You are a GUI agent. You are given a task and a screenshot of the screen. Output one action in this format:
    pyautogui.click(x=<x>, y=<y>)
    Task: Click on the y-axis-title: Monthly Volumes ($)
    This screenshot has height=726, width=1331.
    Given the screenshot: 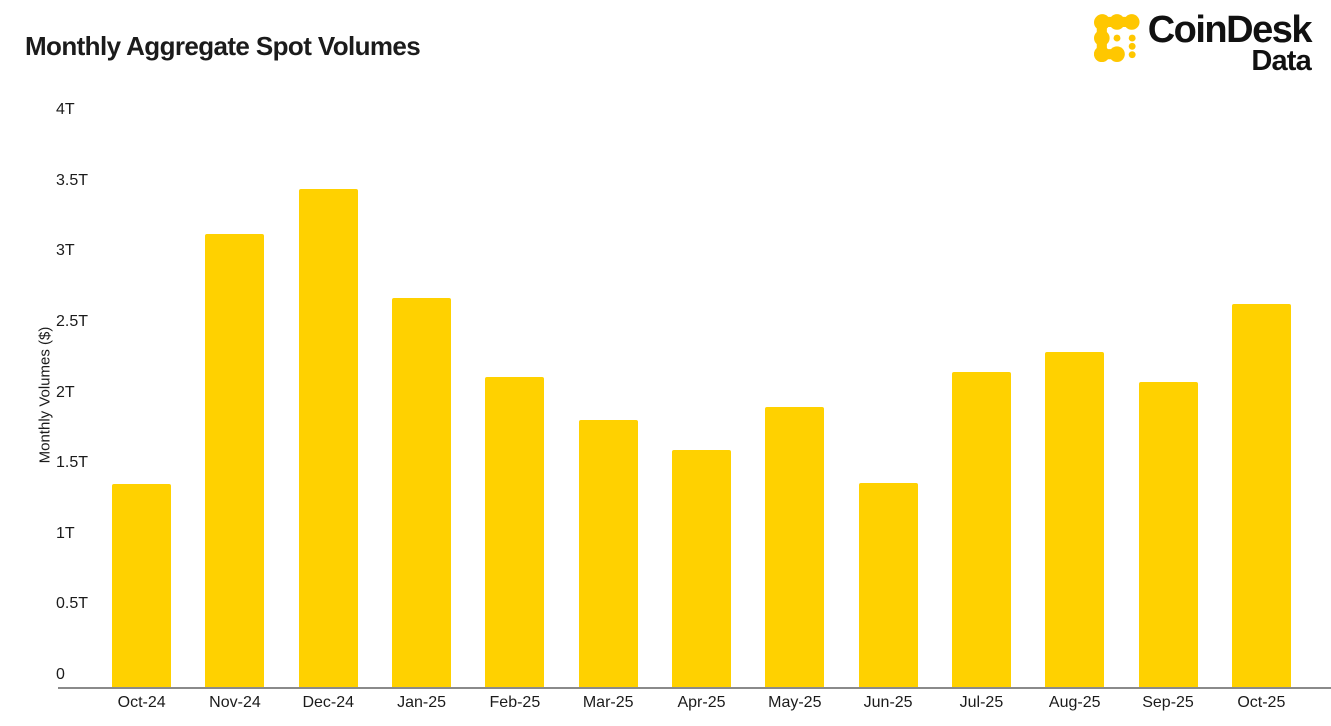 What is the action you would take?
    pyautogui.click(x=45, y=395)
    